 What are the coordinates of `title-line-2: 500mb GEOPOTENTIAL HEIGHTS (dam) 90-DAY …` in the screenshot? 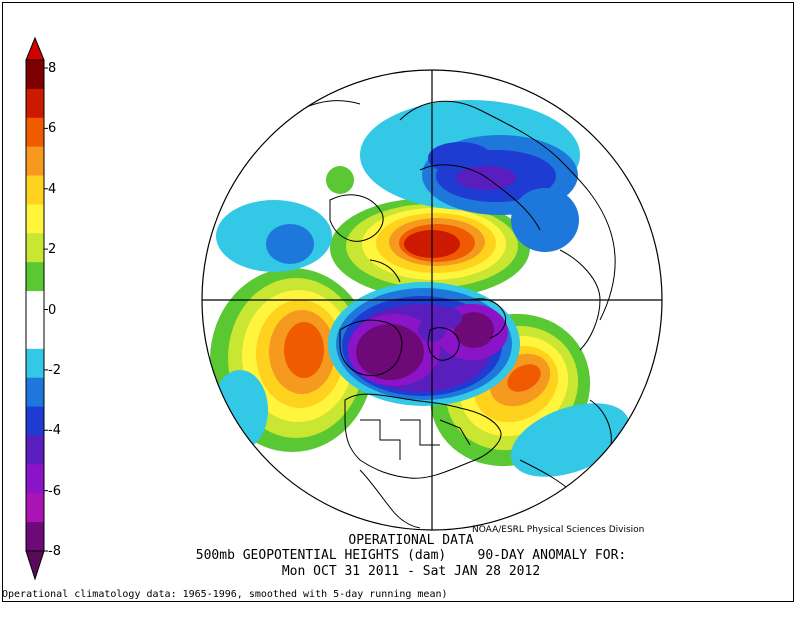 It's located at (411, 555).